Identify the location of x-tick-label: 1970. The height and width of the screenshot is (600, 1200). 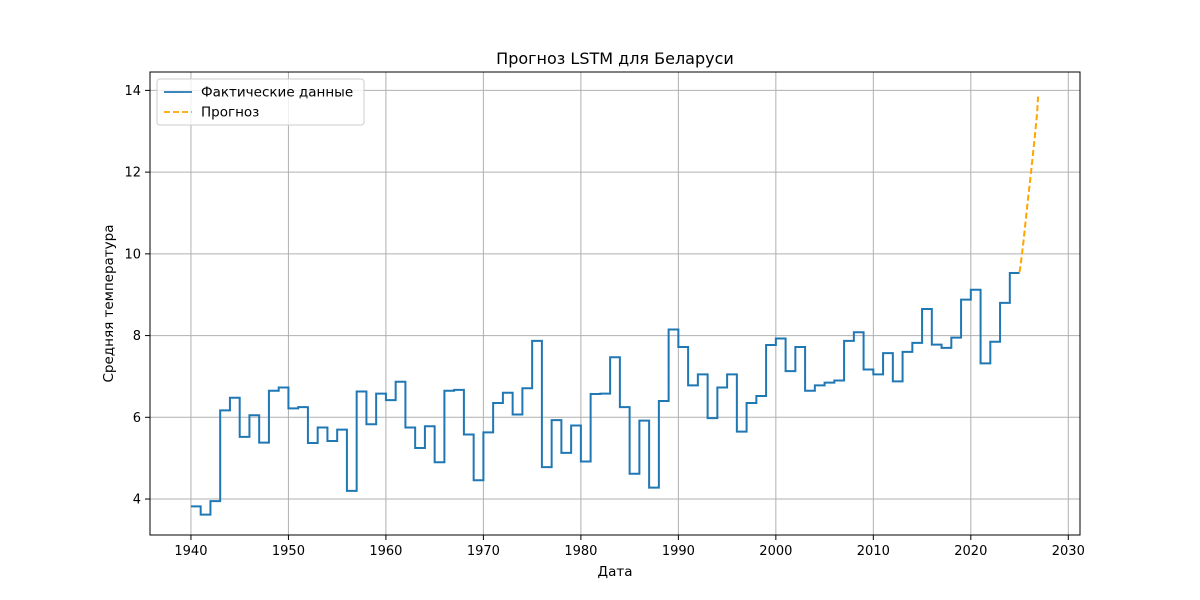
(483, 551).